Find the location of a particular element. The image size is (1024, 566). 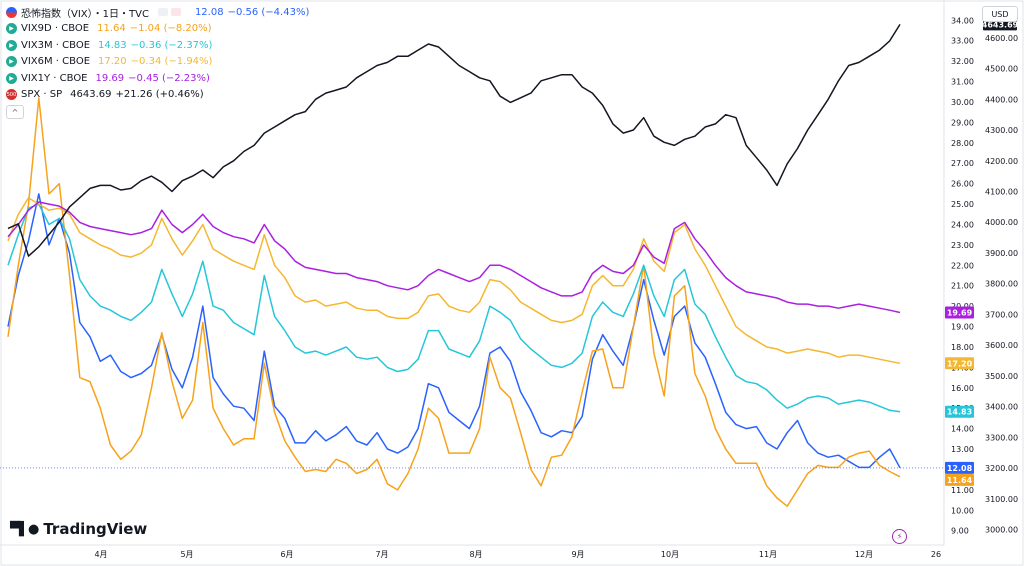

spx-axis-tick: 3100.00 is located at coordinates (1001, 499).